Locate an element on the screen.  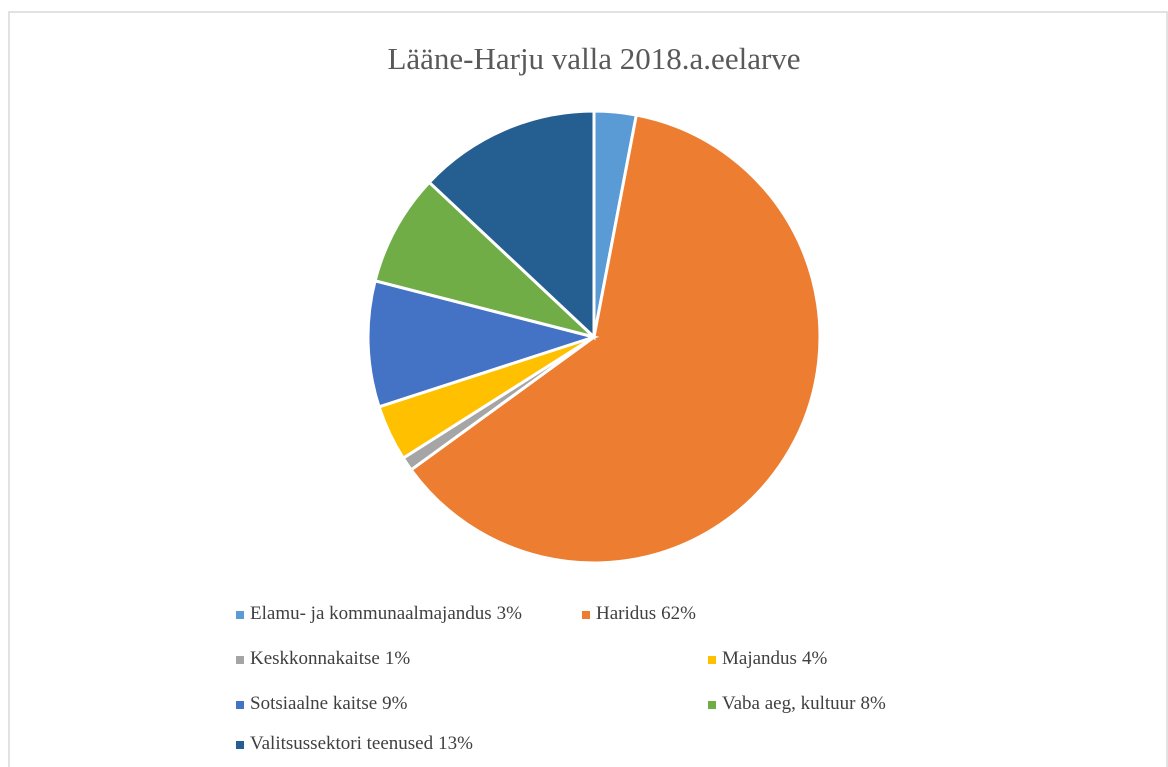
legend-value: 62% is located at coordinates (678, 613).